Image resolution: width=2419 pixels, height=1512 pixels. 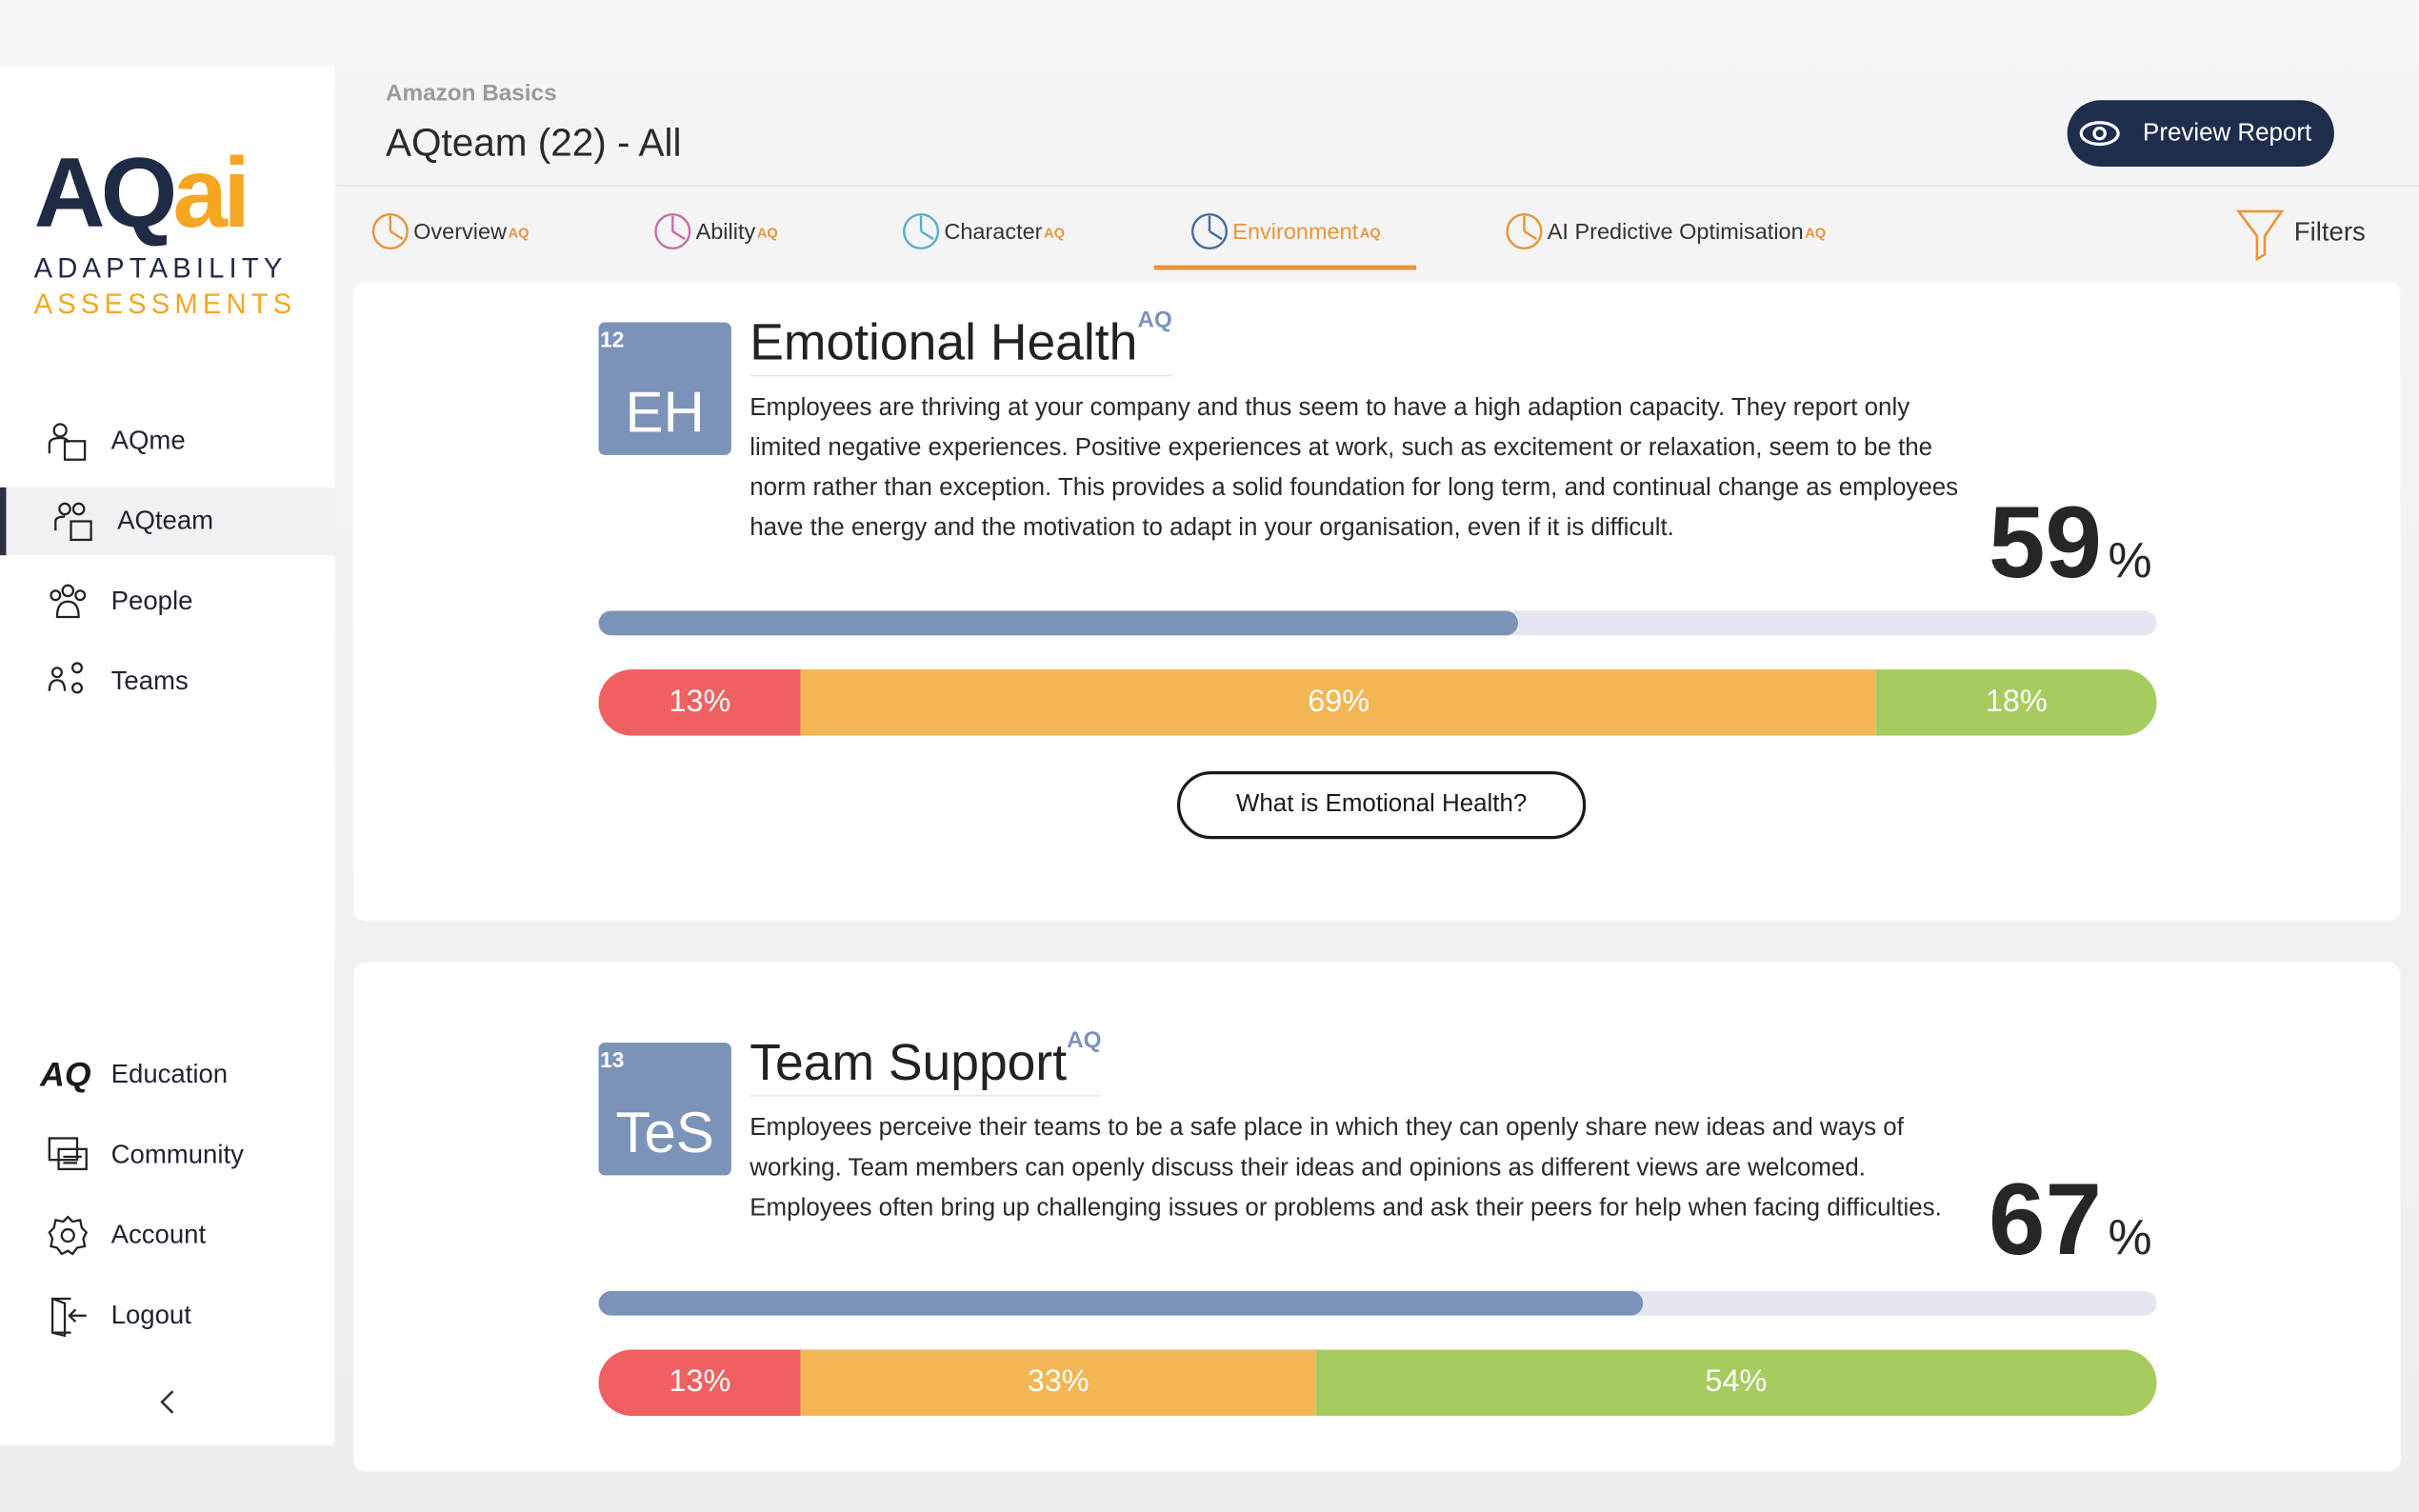 What do you see at coordinates (944, 341) in the screenshot?
I see `title-text: Emotional Health` at bounding box center [944, 341].